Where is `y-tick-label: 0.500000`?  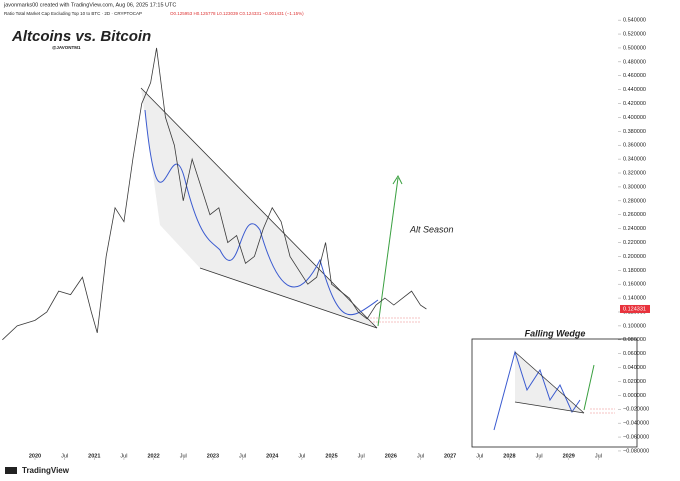 y-tick-label: 0.500000 is located at coordinates (634, 48).